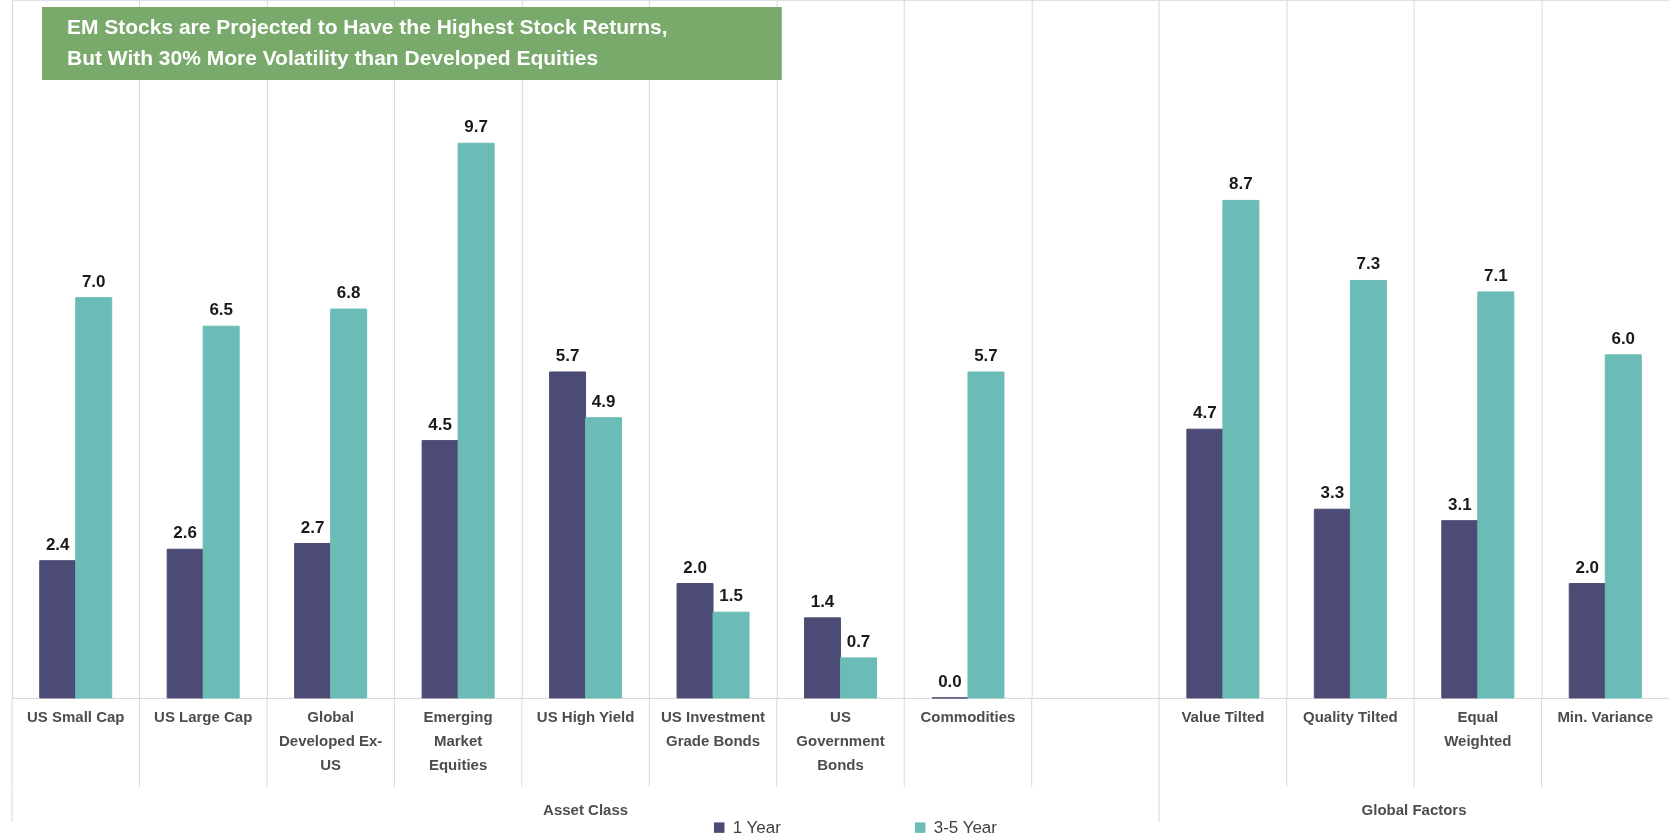  What do you see at coordinates (968, 717) in the screenshot?
I see `x-tick-label: Commodities` at bounding box center [968, 717].